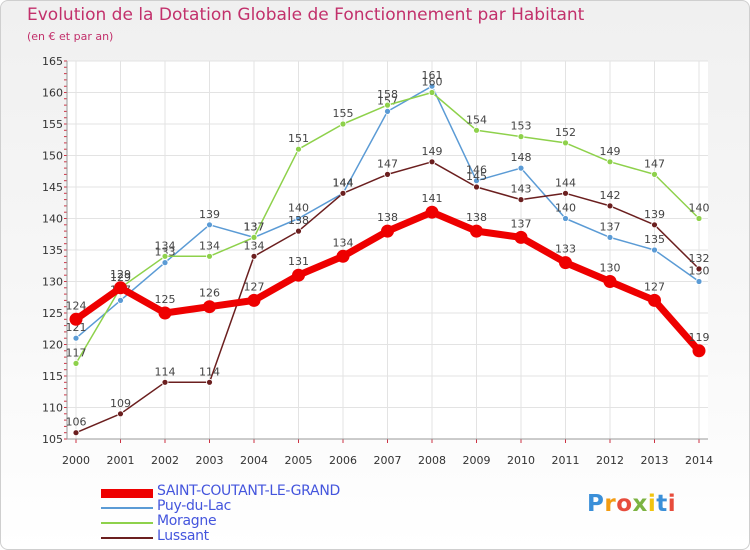 The height and width of the screenshot is (550, 750). I want to click on x-tick-label: 2000, so click(76, 460).